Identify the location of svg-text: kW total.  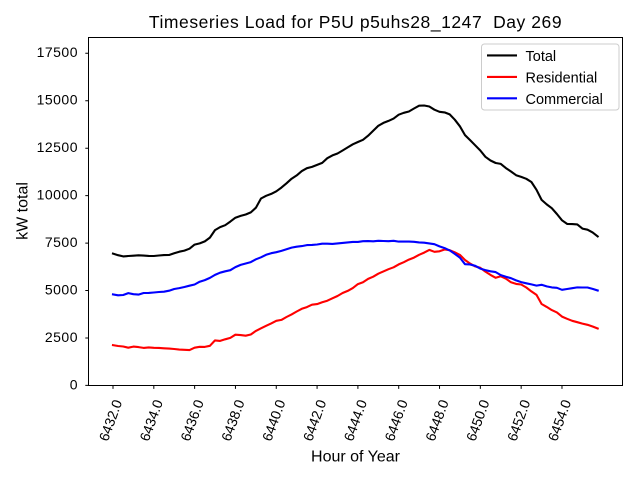
(23, 211).